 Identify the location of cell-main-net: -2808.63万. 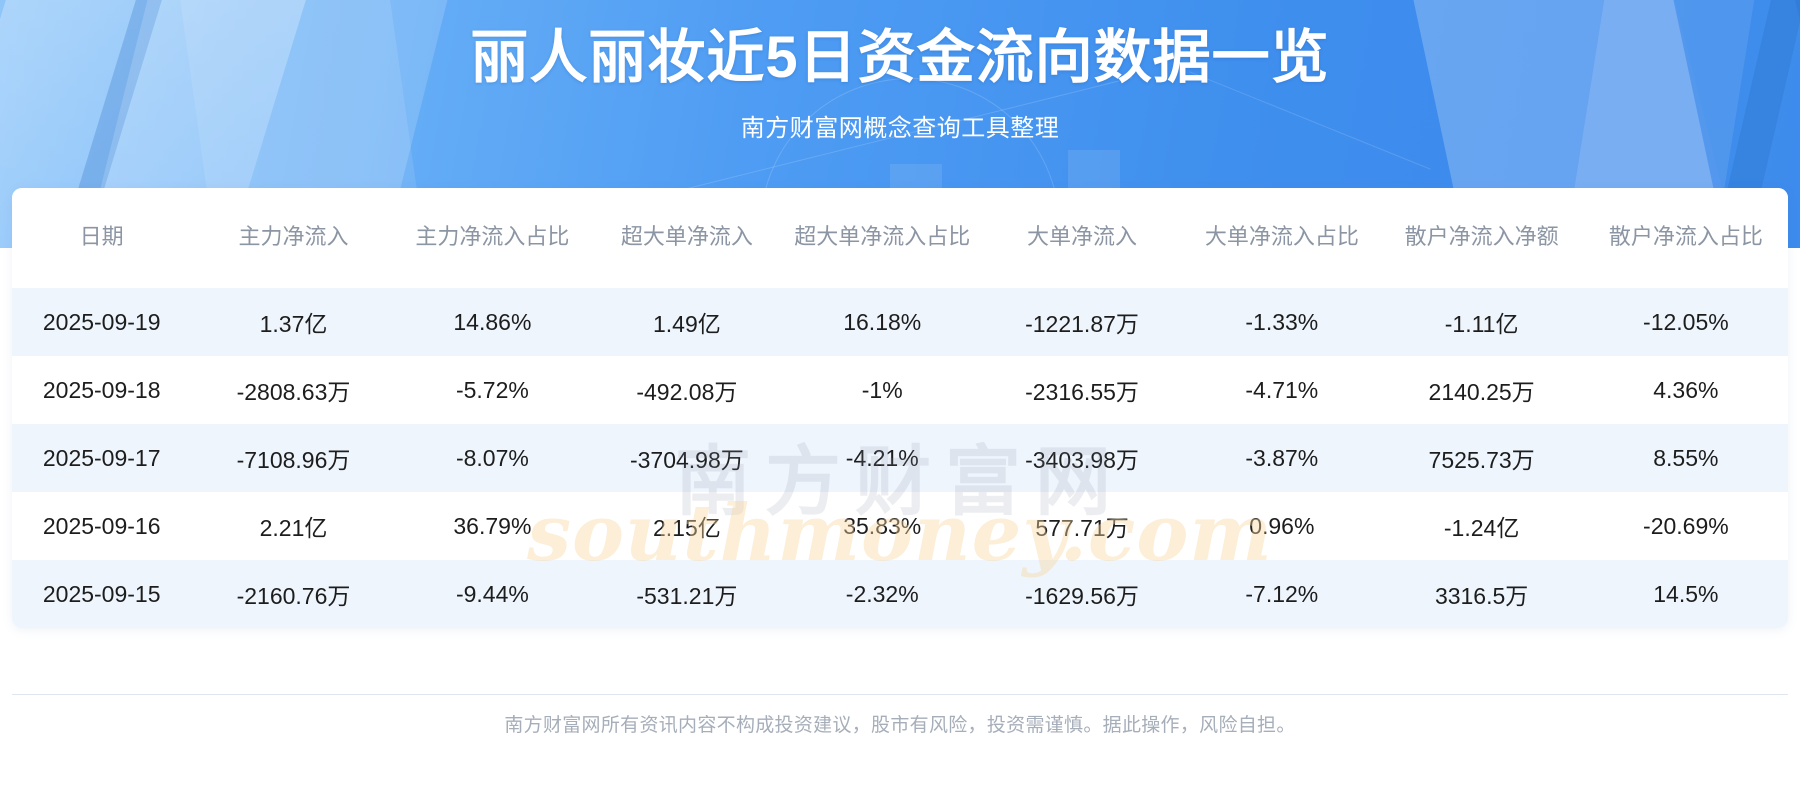
(293, 390).